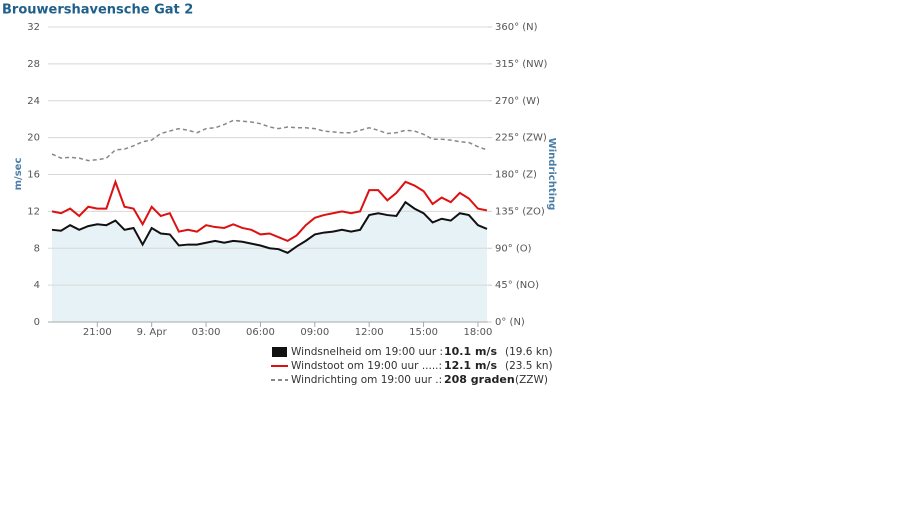 This screenshot has height=518, width=900. I want to click on x-tick-label: 18:00, so click(478, 332).